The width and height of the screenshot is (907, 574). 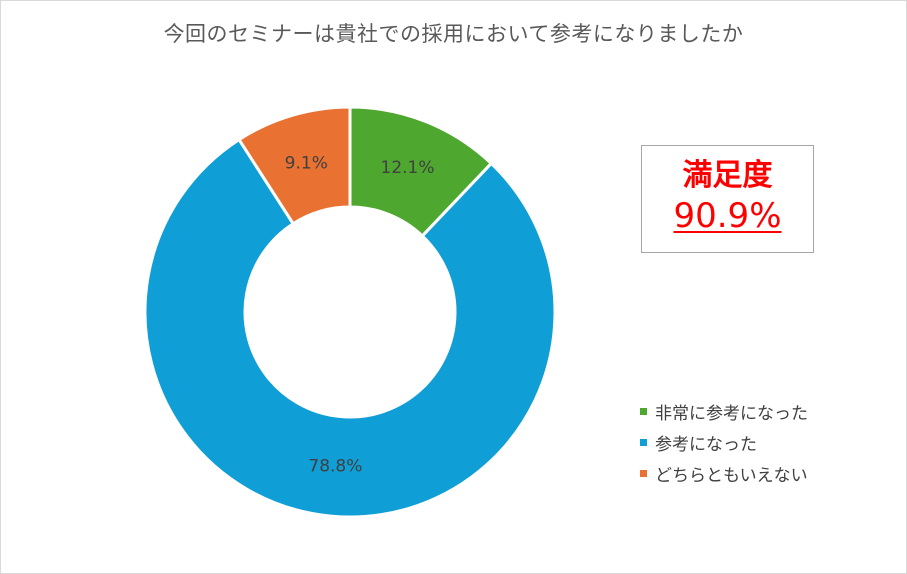 I want to click on data-label-very-helpful: 12.1%, so click(x=408, y=168).